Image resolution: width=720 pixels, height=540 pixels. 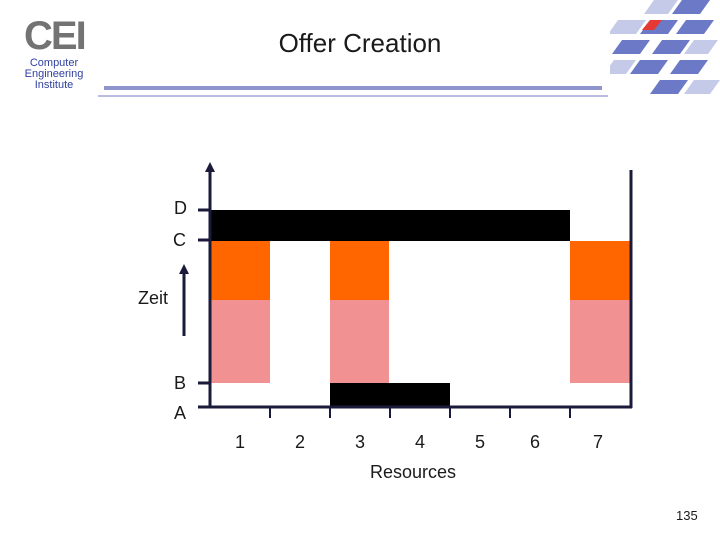 I want to click on header-rule, so click(x=353, y=88).